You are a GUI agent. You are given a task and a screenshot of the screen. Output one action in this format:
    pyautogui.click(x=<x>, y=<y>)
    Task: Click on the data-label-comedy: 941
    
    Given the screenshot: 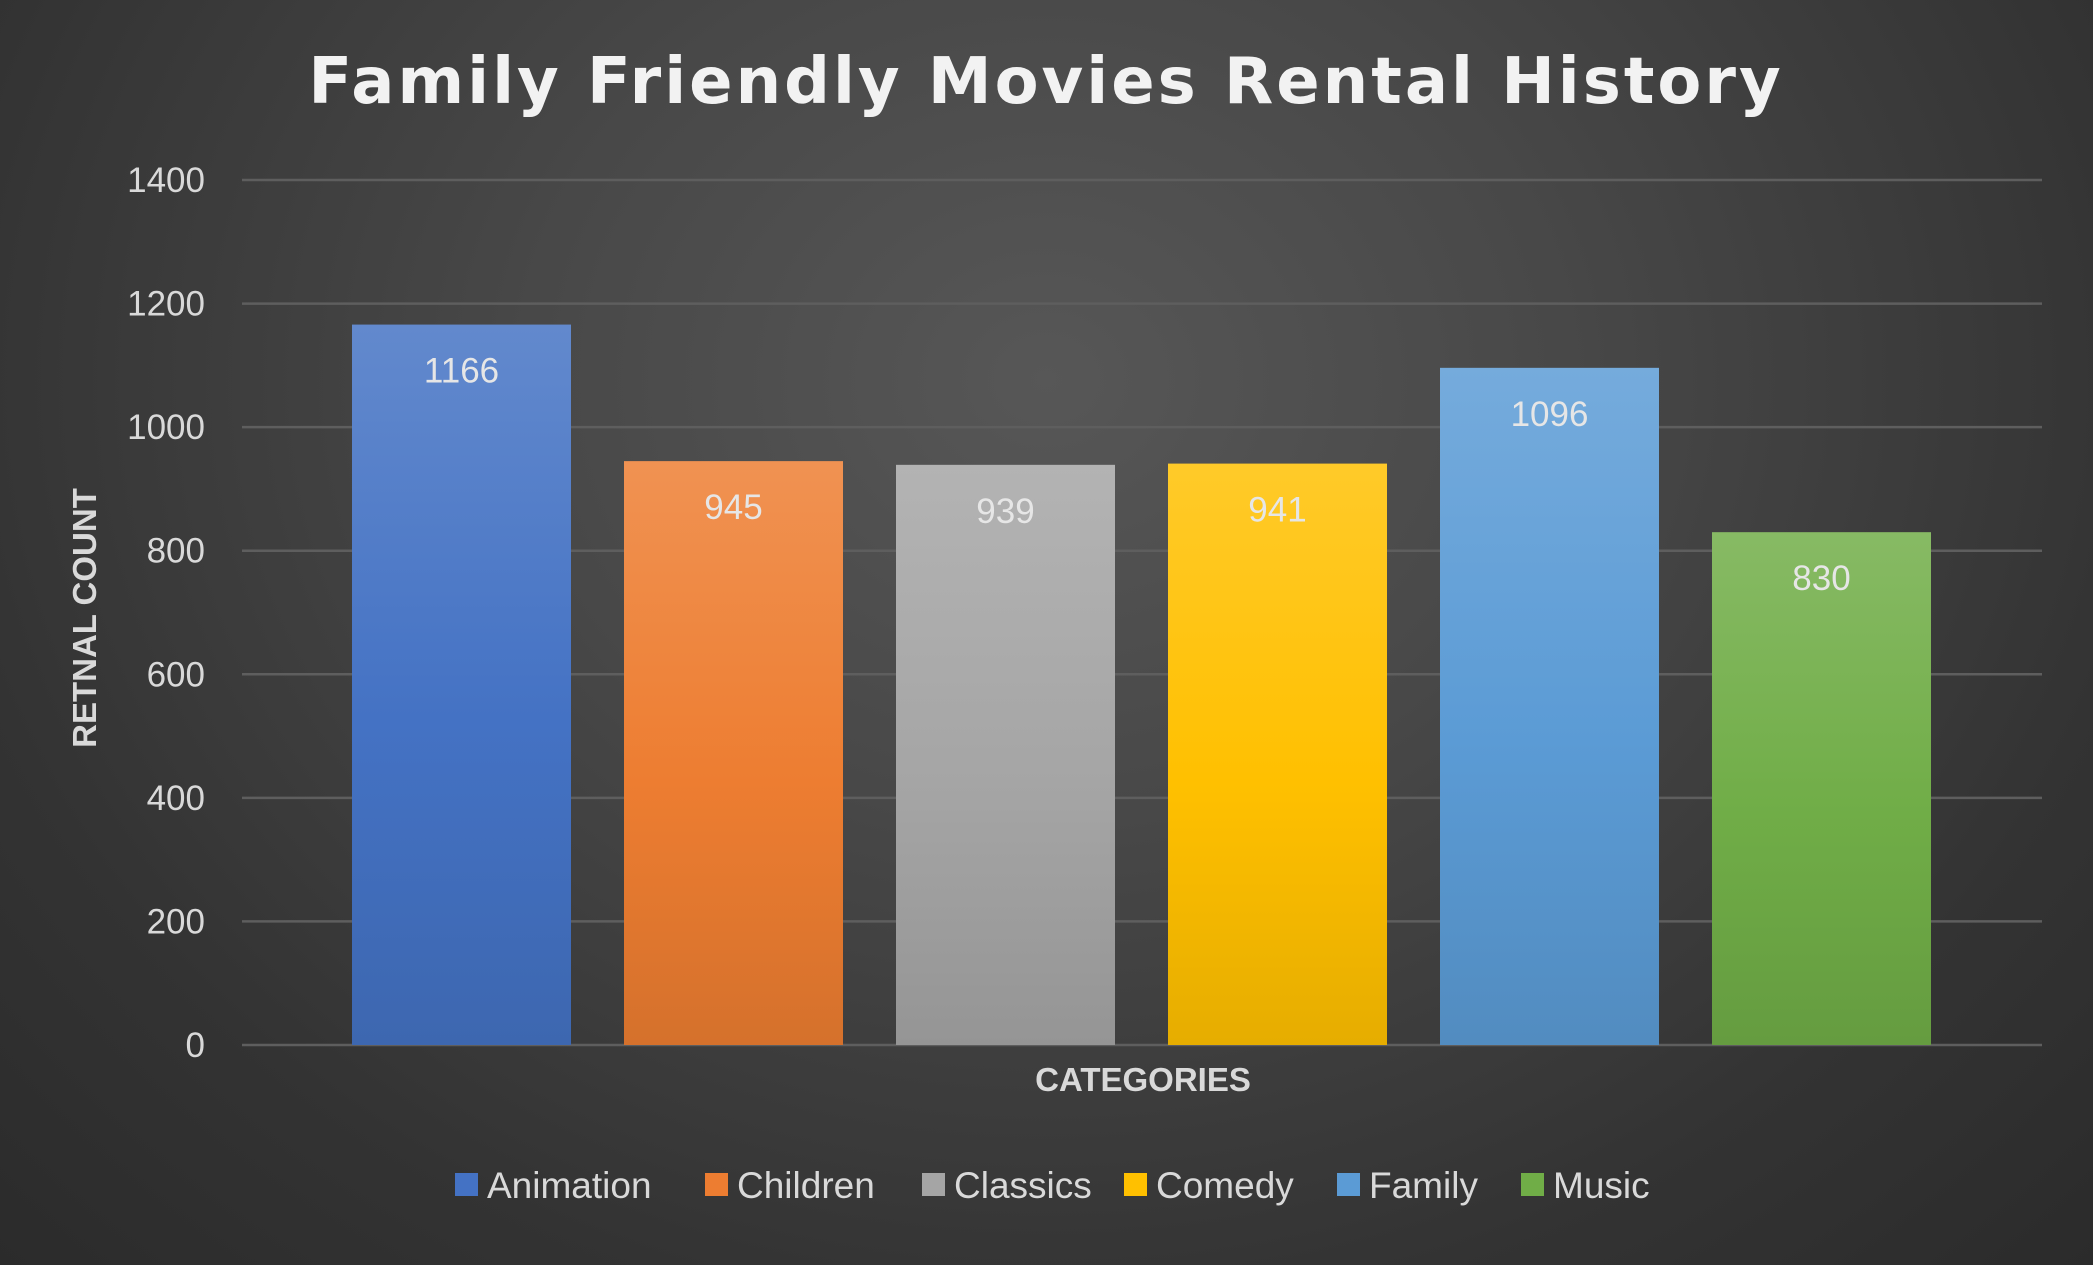 What is the action you would take?
    pyautogui.click(x=1277, y=510)
    